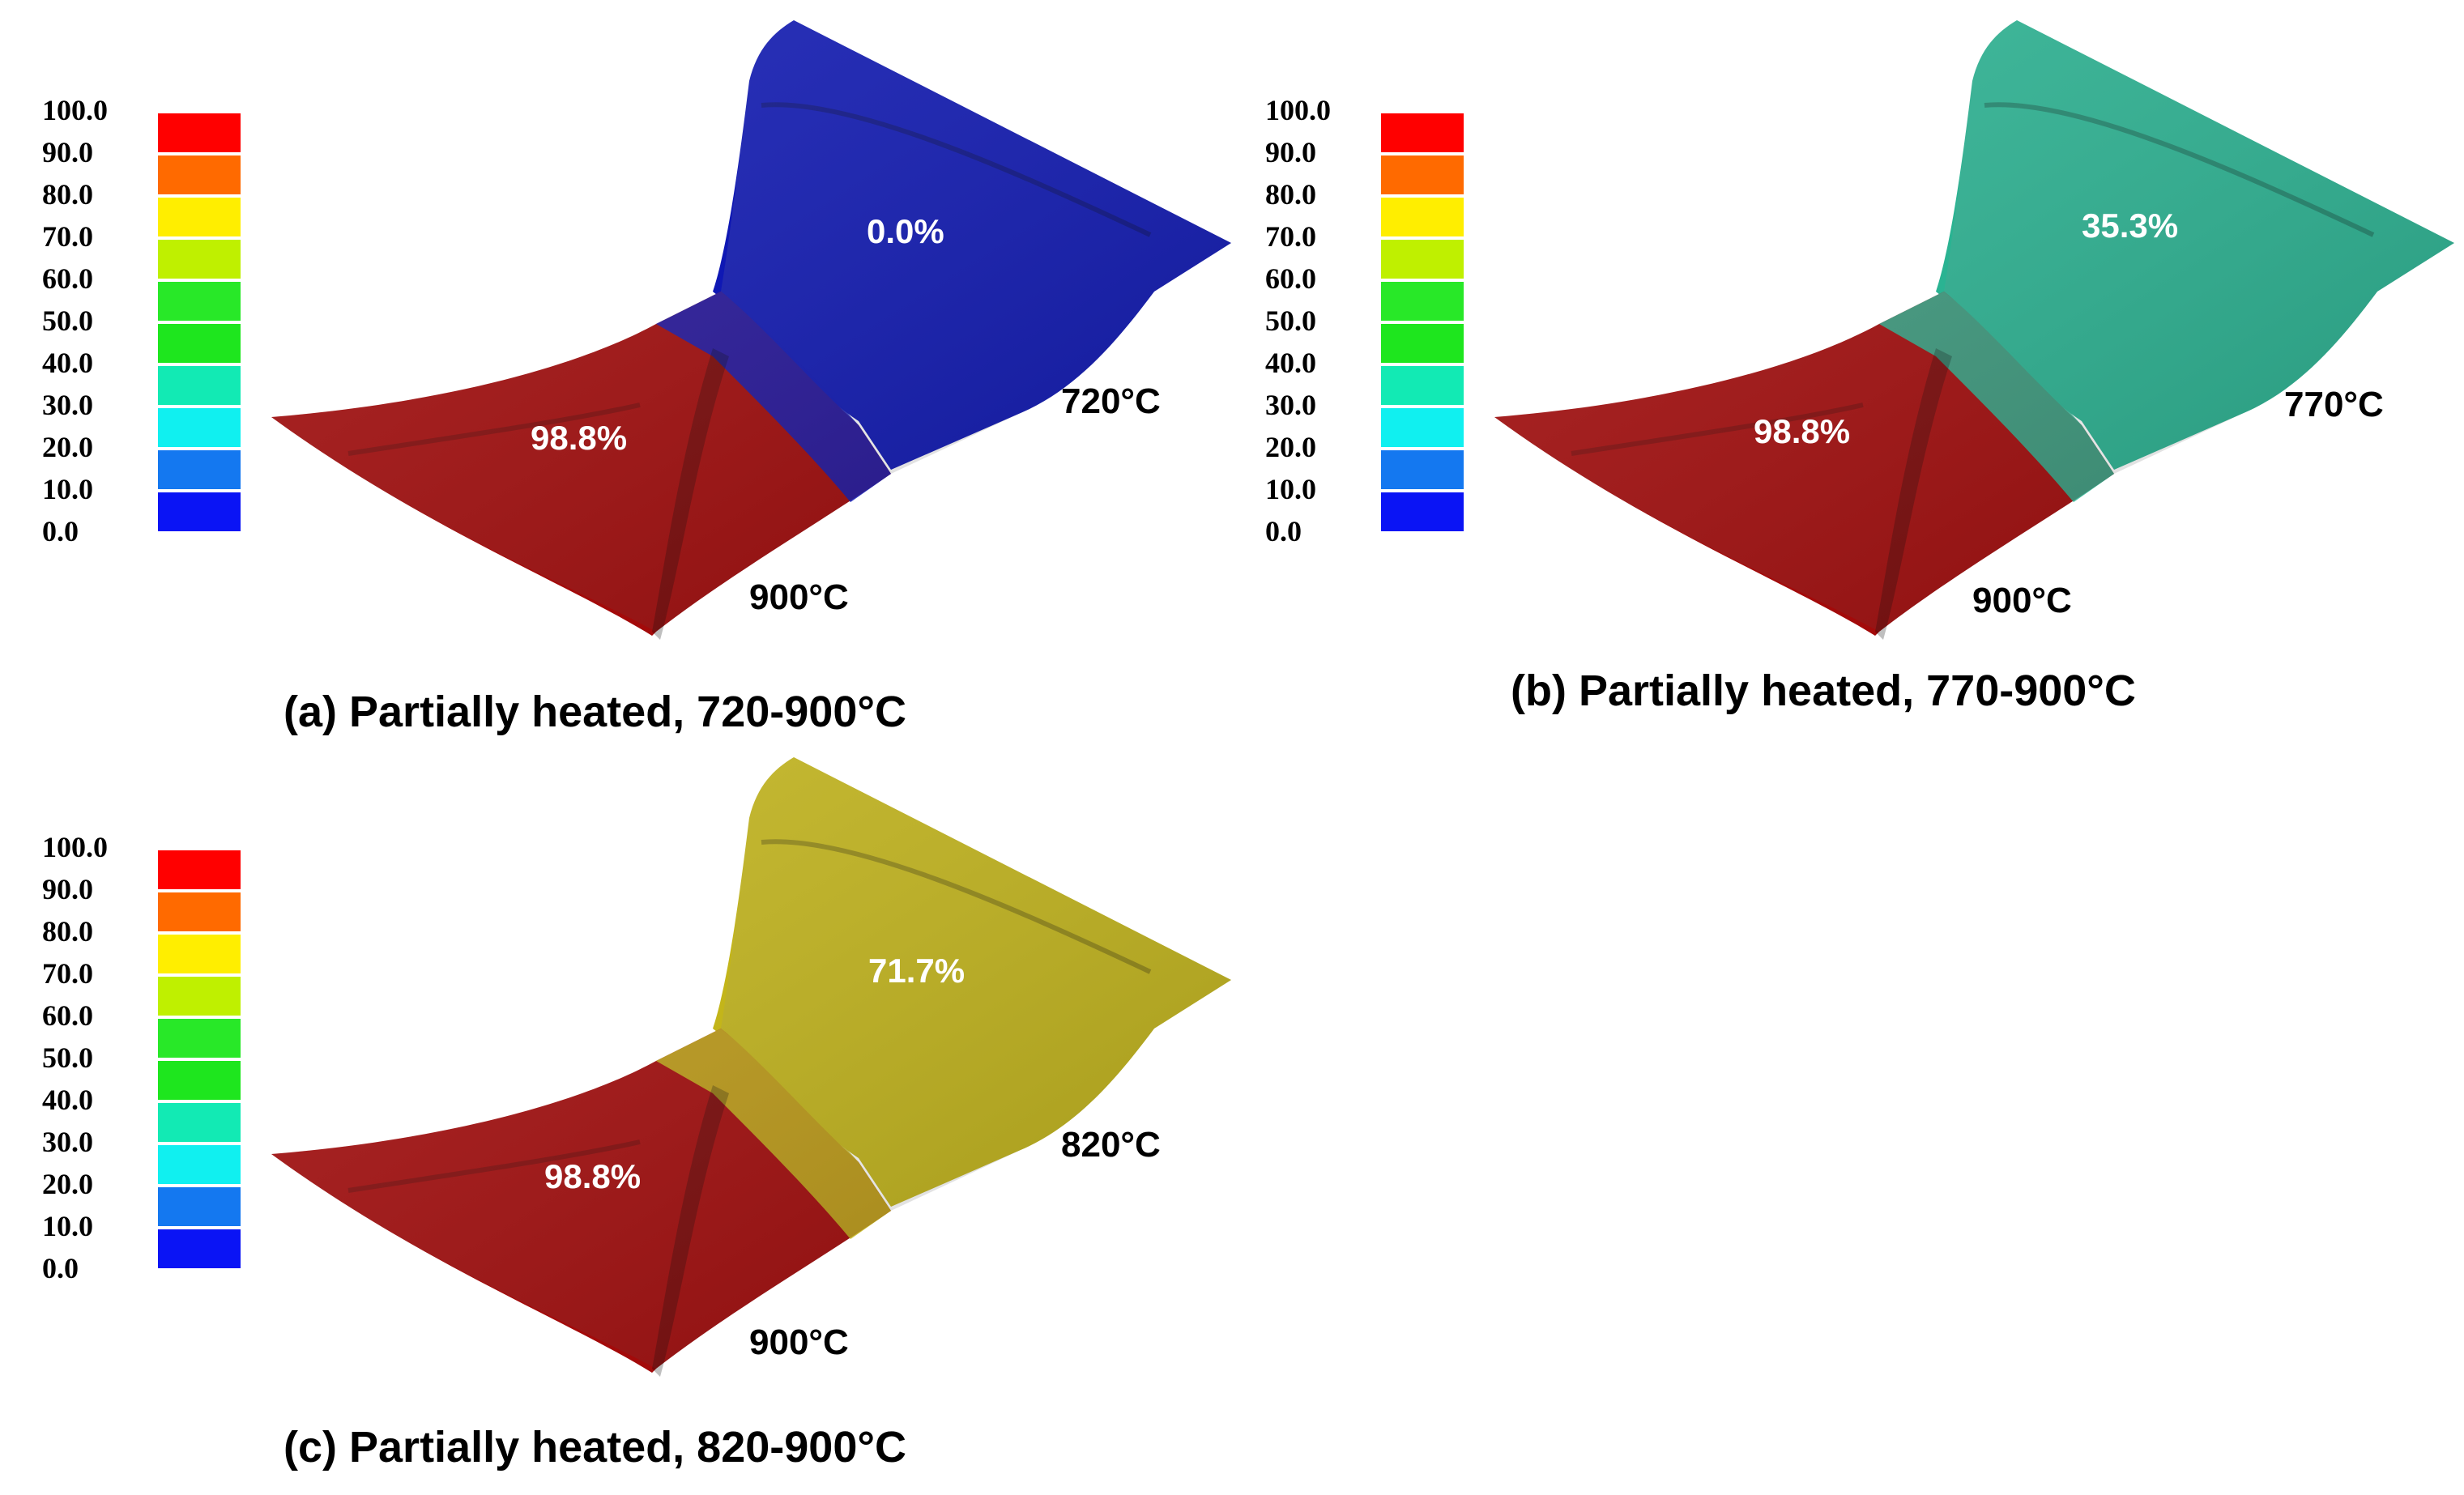 This screenshot has width=2464, height=1495. What do you see at coordinates (1823, 691) in the screenshot?
I see `panel-caption: (b) Partially heated, 770-900°C` at bounding box center [1823, 691].